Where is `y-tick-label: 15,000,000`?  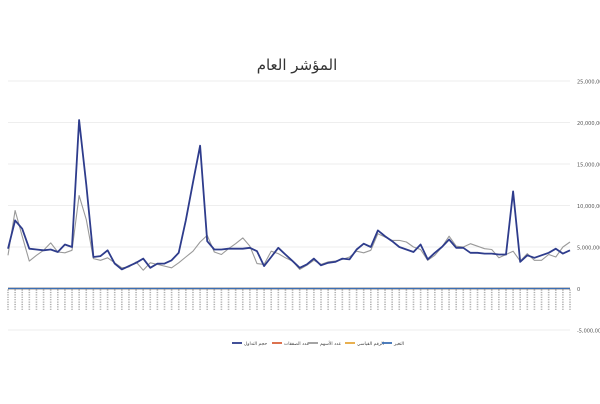 y-tick-label: 15,000,000 is located at coordinates (588, 166).